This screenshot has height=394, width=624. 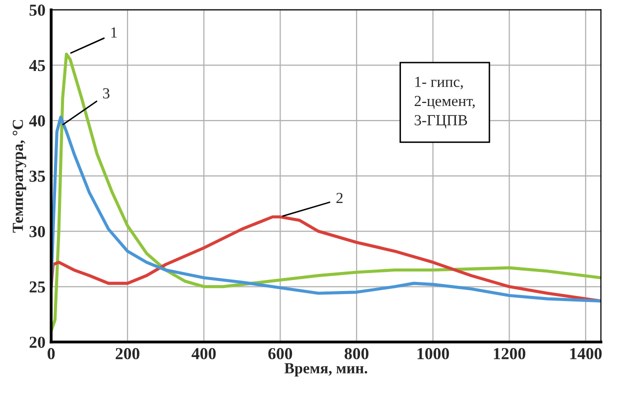 I want to click on x-tick-label: 0, so click(x=51, y=354).